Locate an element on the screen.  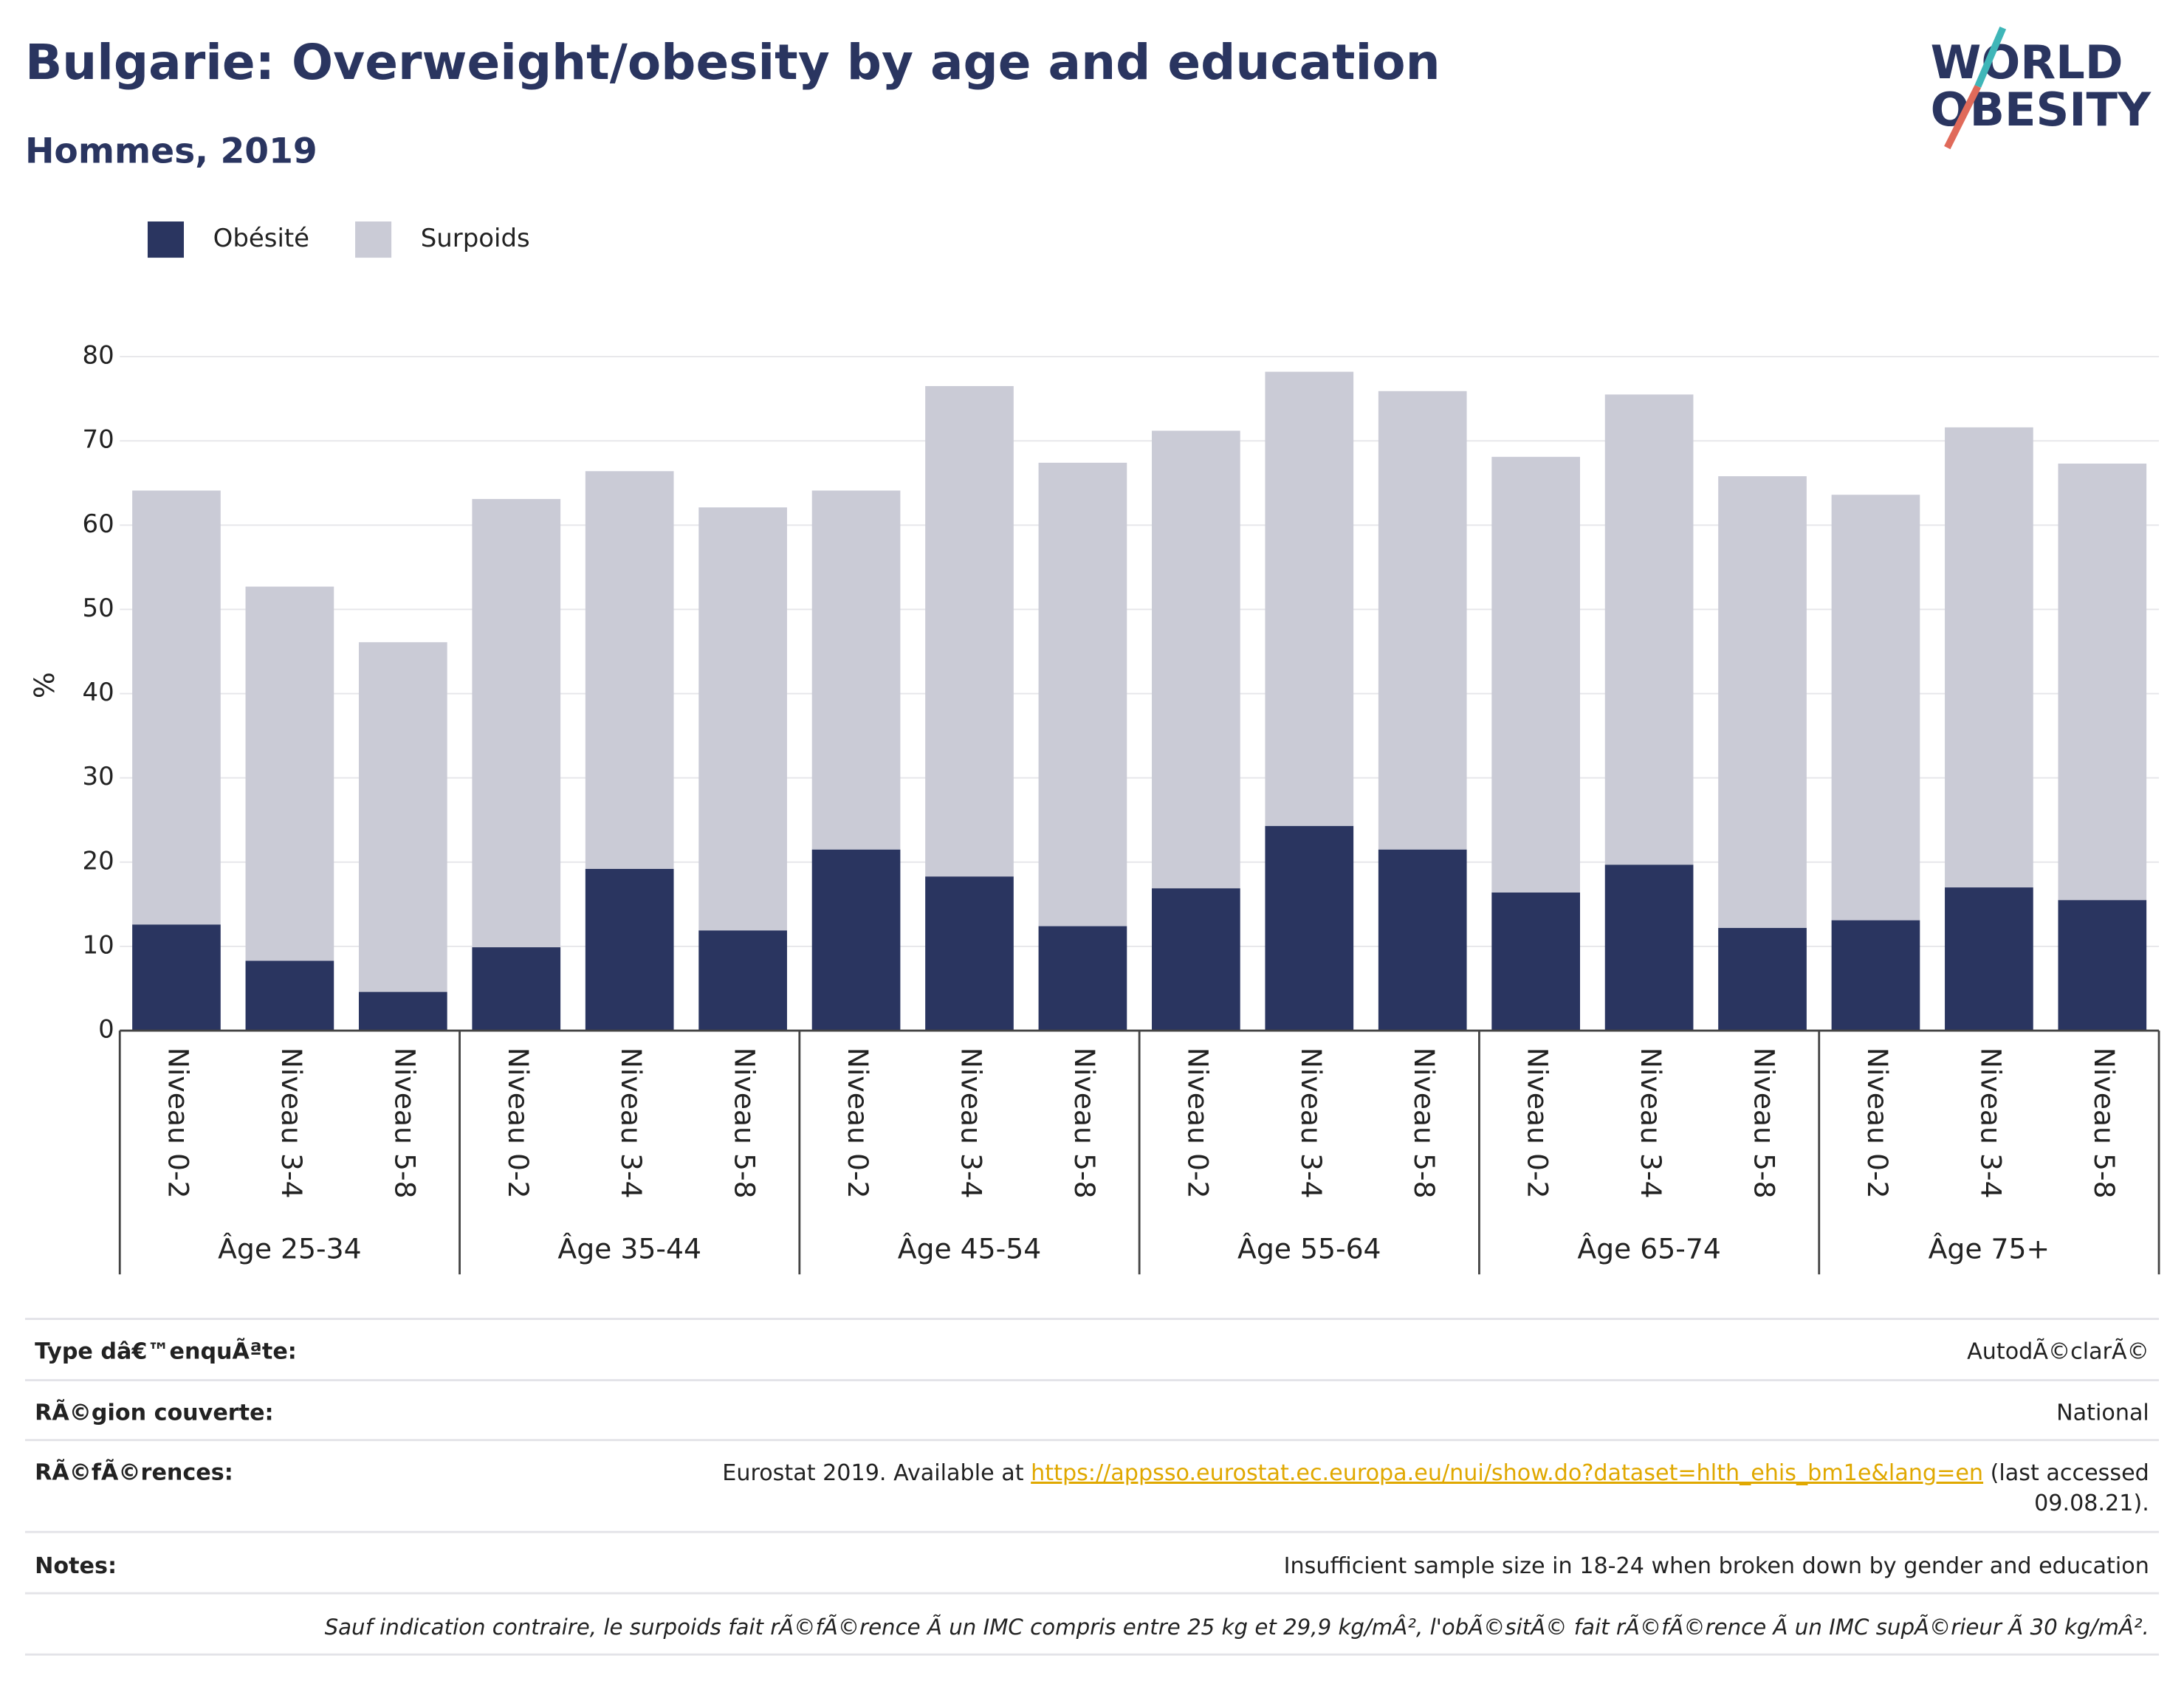
group-label: Âge 55-64 is located at coordinates (1309, 1249).